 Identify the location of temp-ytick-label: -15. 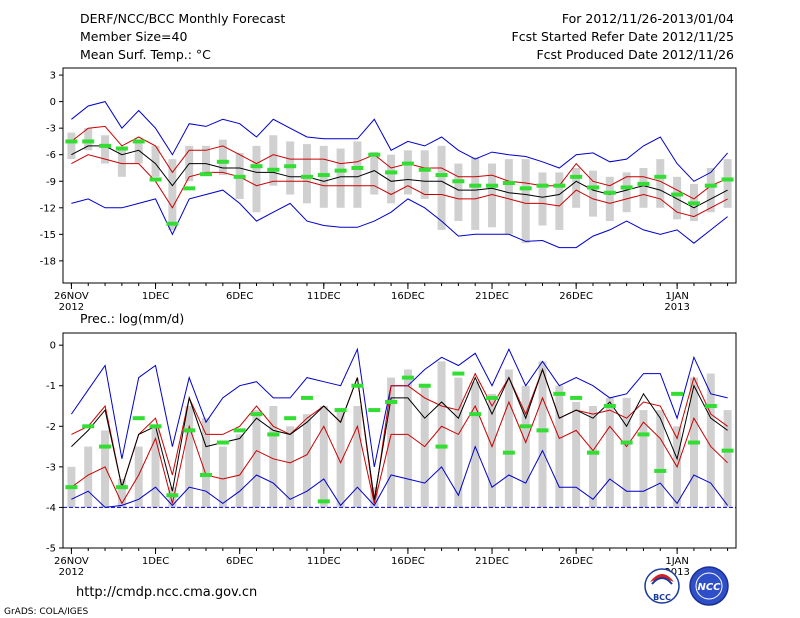
(48, 235).